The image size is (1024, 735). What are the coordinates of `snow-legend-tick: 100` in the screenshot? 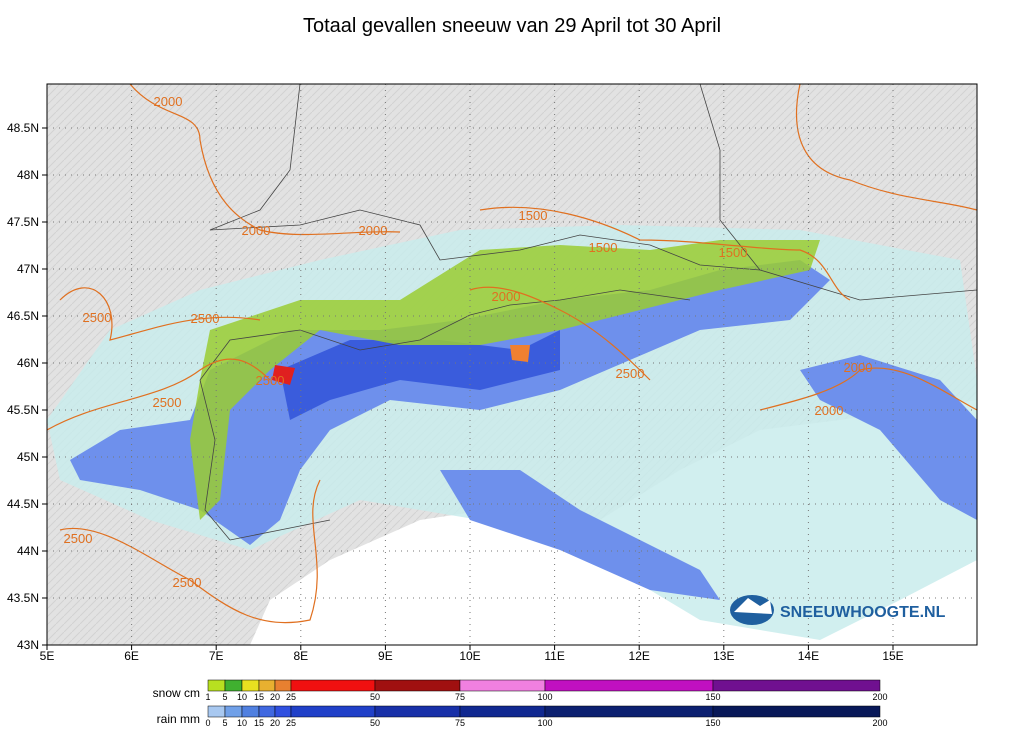 It's located at (544, 697).